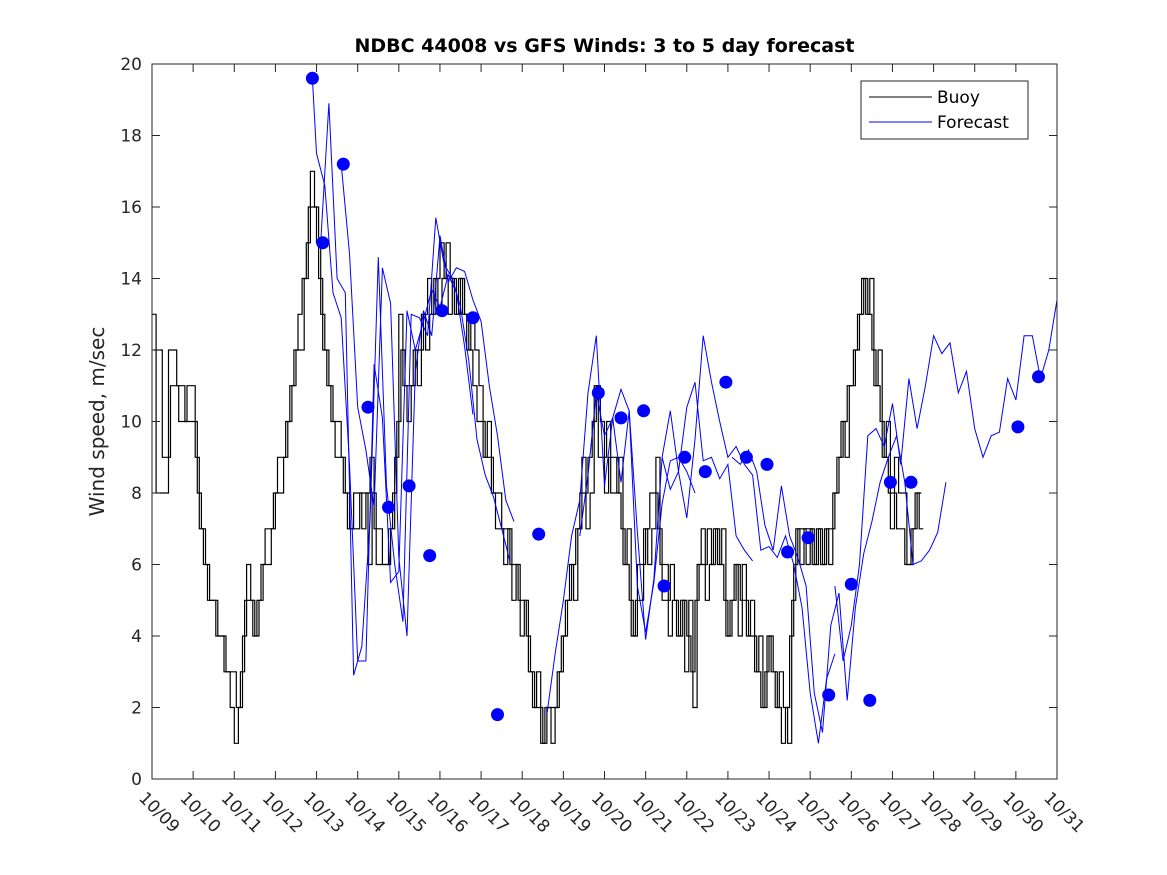 This screenshot has height=875, width=1167. What do you see at coordinates (136, 780) in the screenshot?
I see `y-tick-label: 0` at bounding box center [136, 780].